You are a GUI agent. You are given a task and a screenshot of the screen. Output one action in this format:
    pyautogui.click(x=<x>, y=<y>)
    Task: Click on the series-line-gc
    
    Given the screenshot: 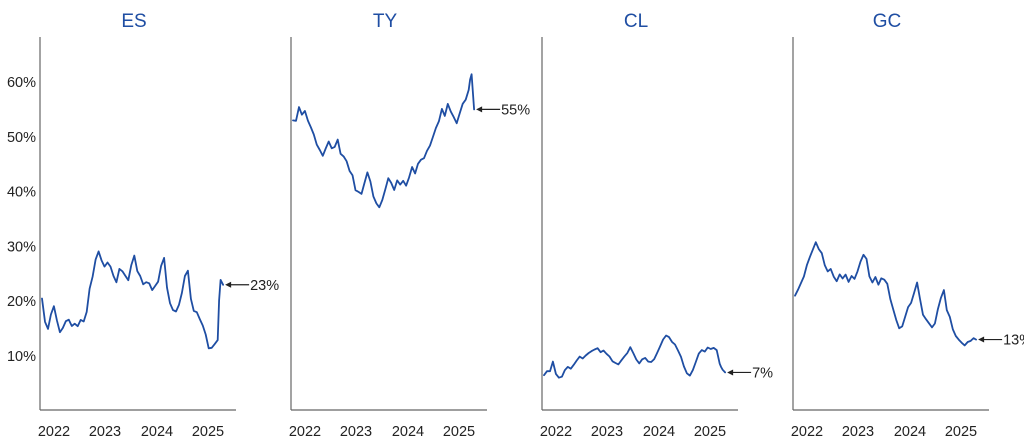 What is the action you would take?
    pyautogui.click(x=885, y=294)
    